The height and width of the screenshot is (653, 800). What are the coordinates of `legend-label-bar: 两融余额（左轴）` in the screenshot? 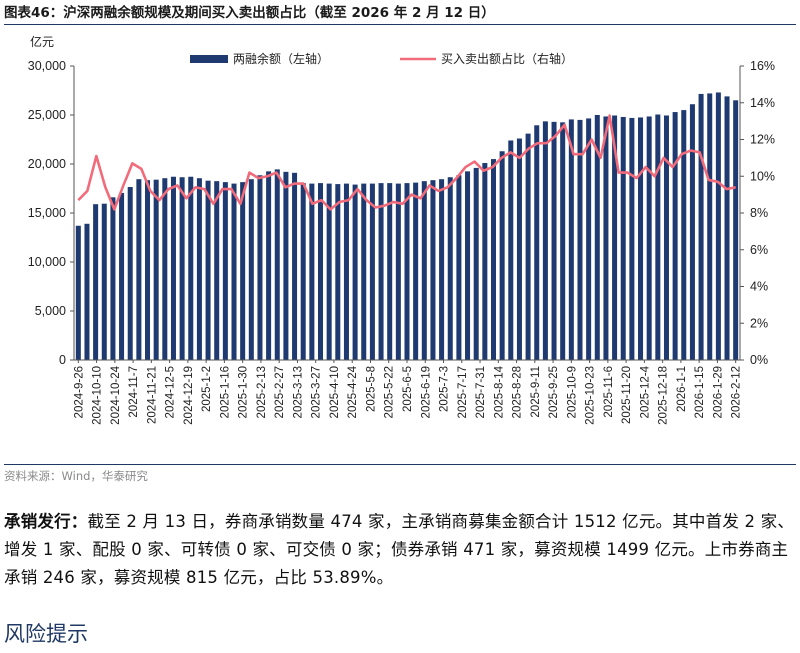 It's located at (281, 58).